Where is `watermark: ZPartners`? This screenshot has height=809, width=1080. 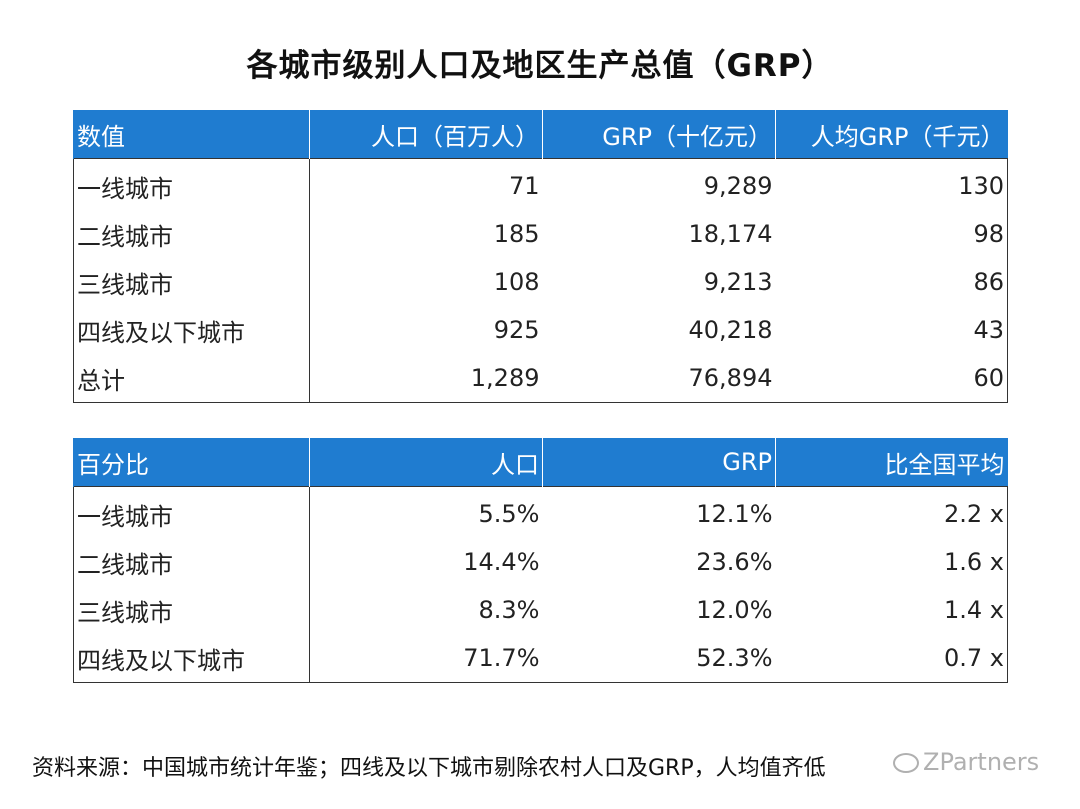 watermark: ZPartners is located at coordinates (966, 762).